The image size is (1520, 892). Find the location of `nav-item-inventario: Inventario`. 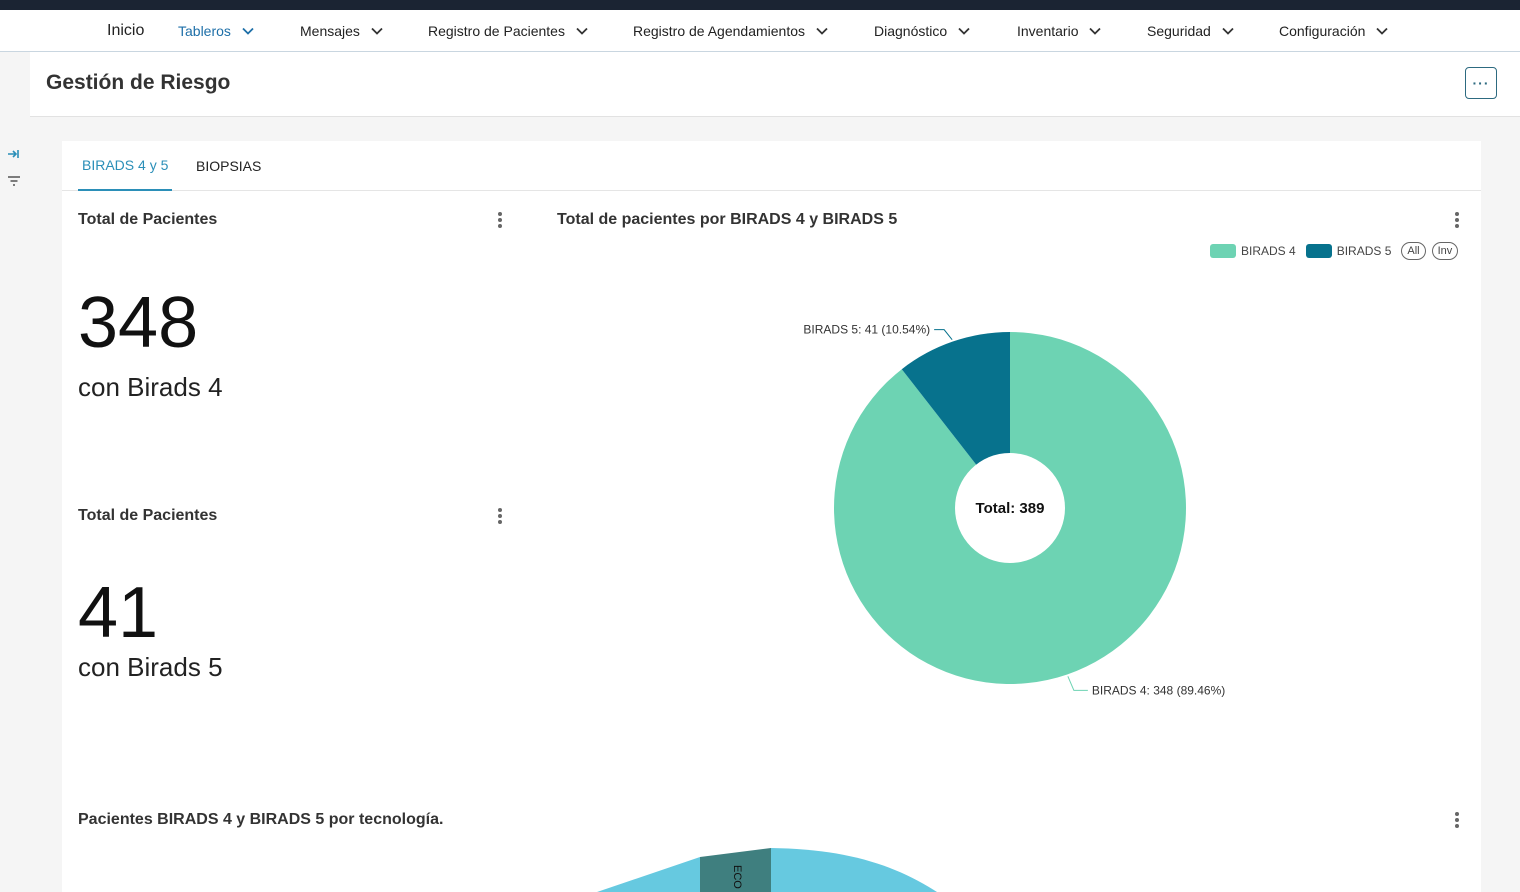

nav-item-inventario: Inventario is located at coordinates (1059, 31).